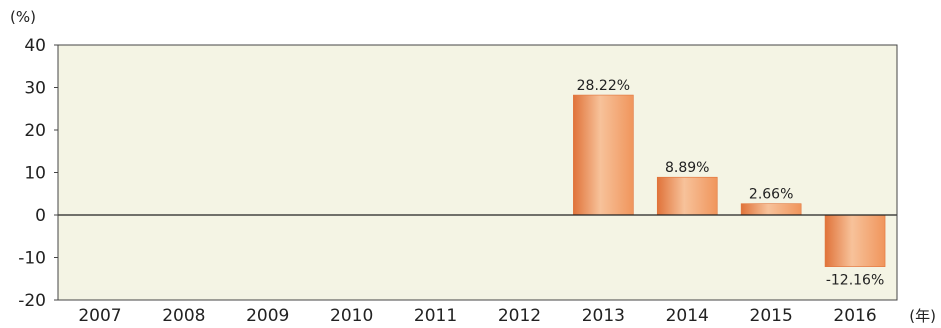 The height and width of the screenshot is (328, 941). What do you see at coordinates (267, 315) in the screenshot?
I see `x-tick-label-2009: 2009` at bounding box center [267, 315].